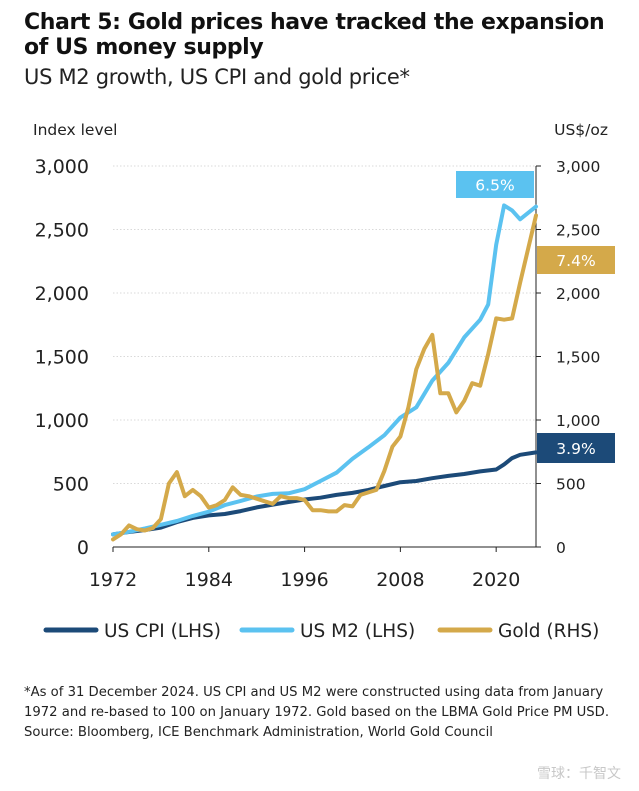 The image size is (639, 791). I want to click on x-tick-label: 2008, so click(400, 580).